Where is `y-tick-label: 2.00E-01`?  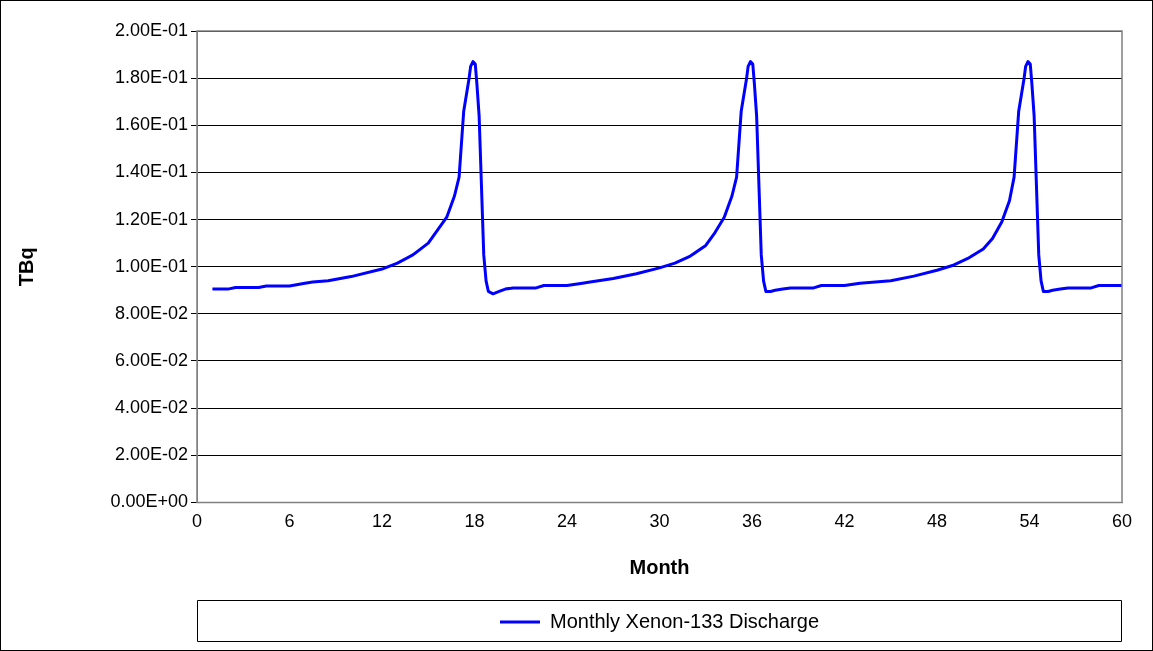 y-tick-label: 2.00E-01 is located at coordinates (151, 29).